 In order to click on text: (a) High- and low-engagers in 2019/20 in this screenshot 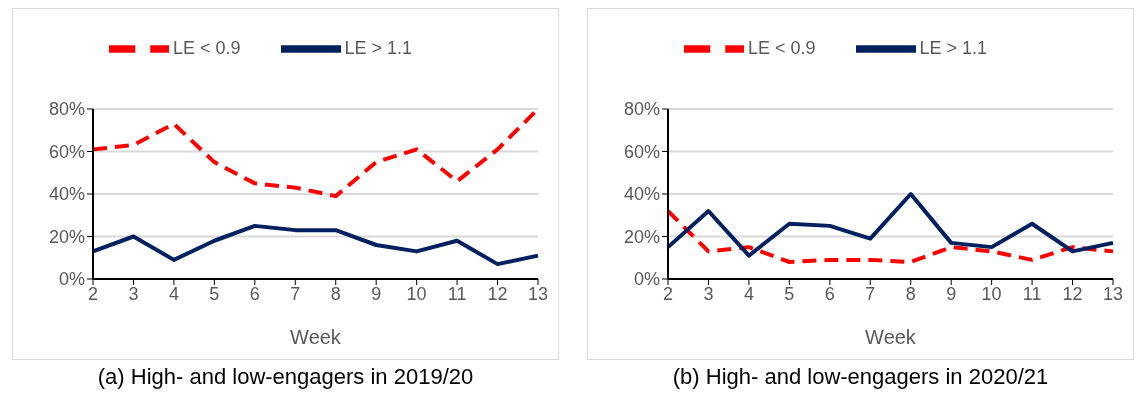, I will do `click(285, 377)`.